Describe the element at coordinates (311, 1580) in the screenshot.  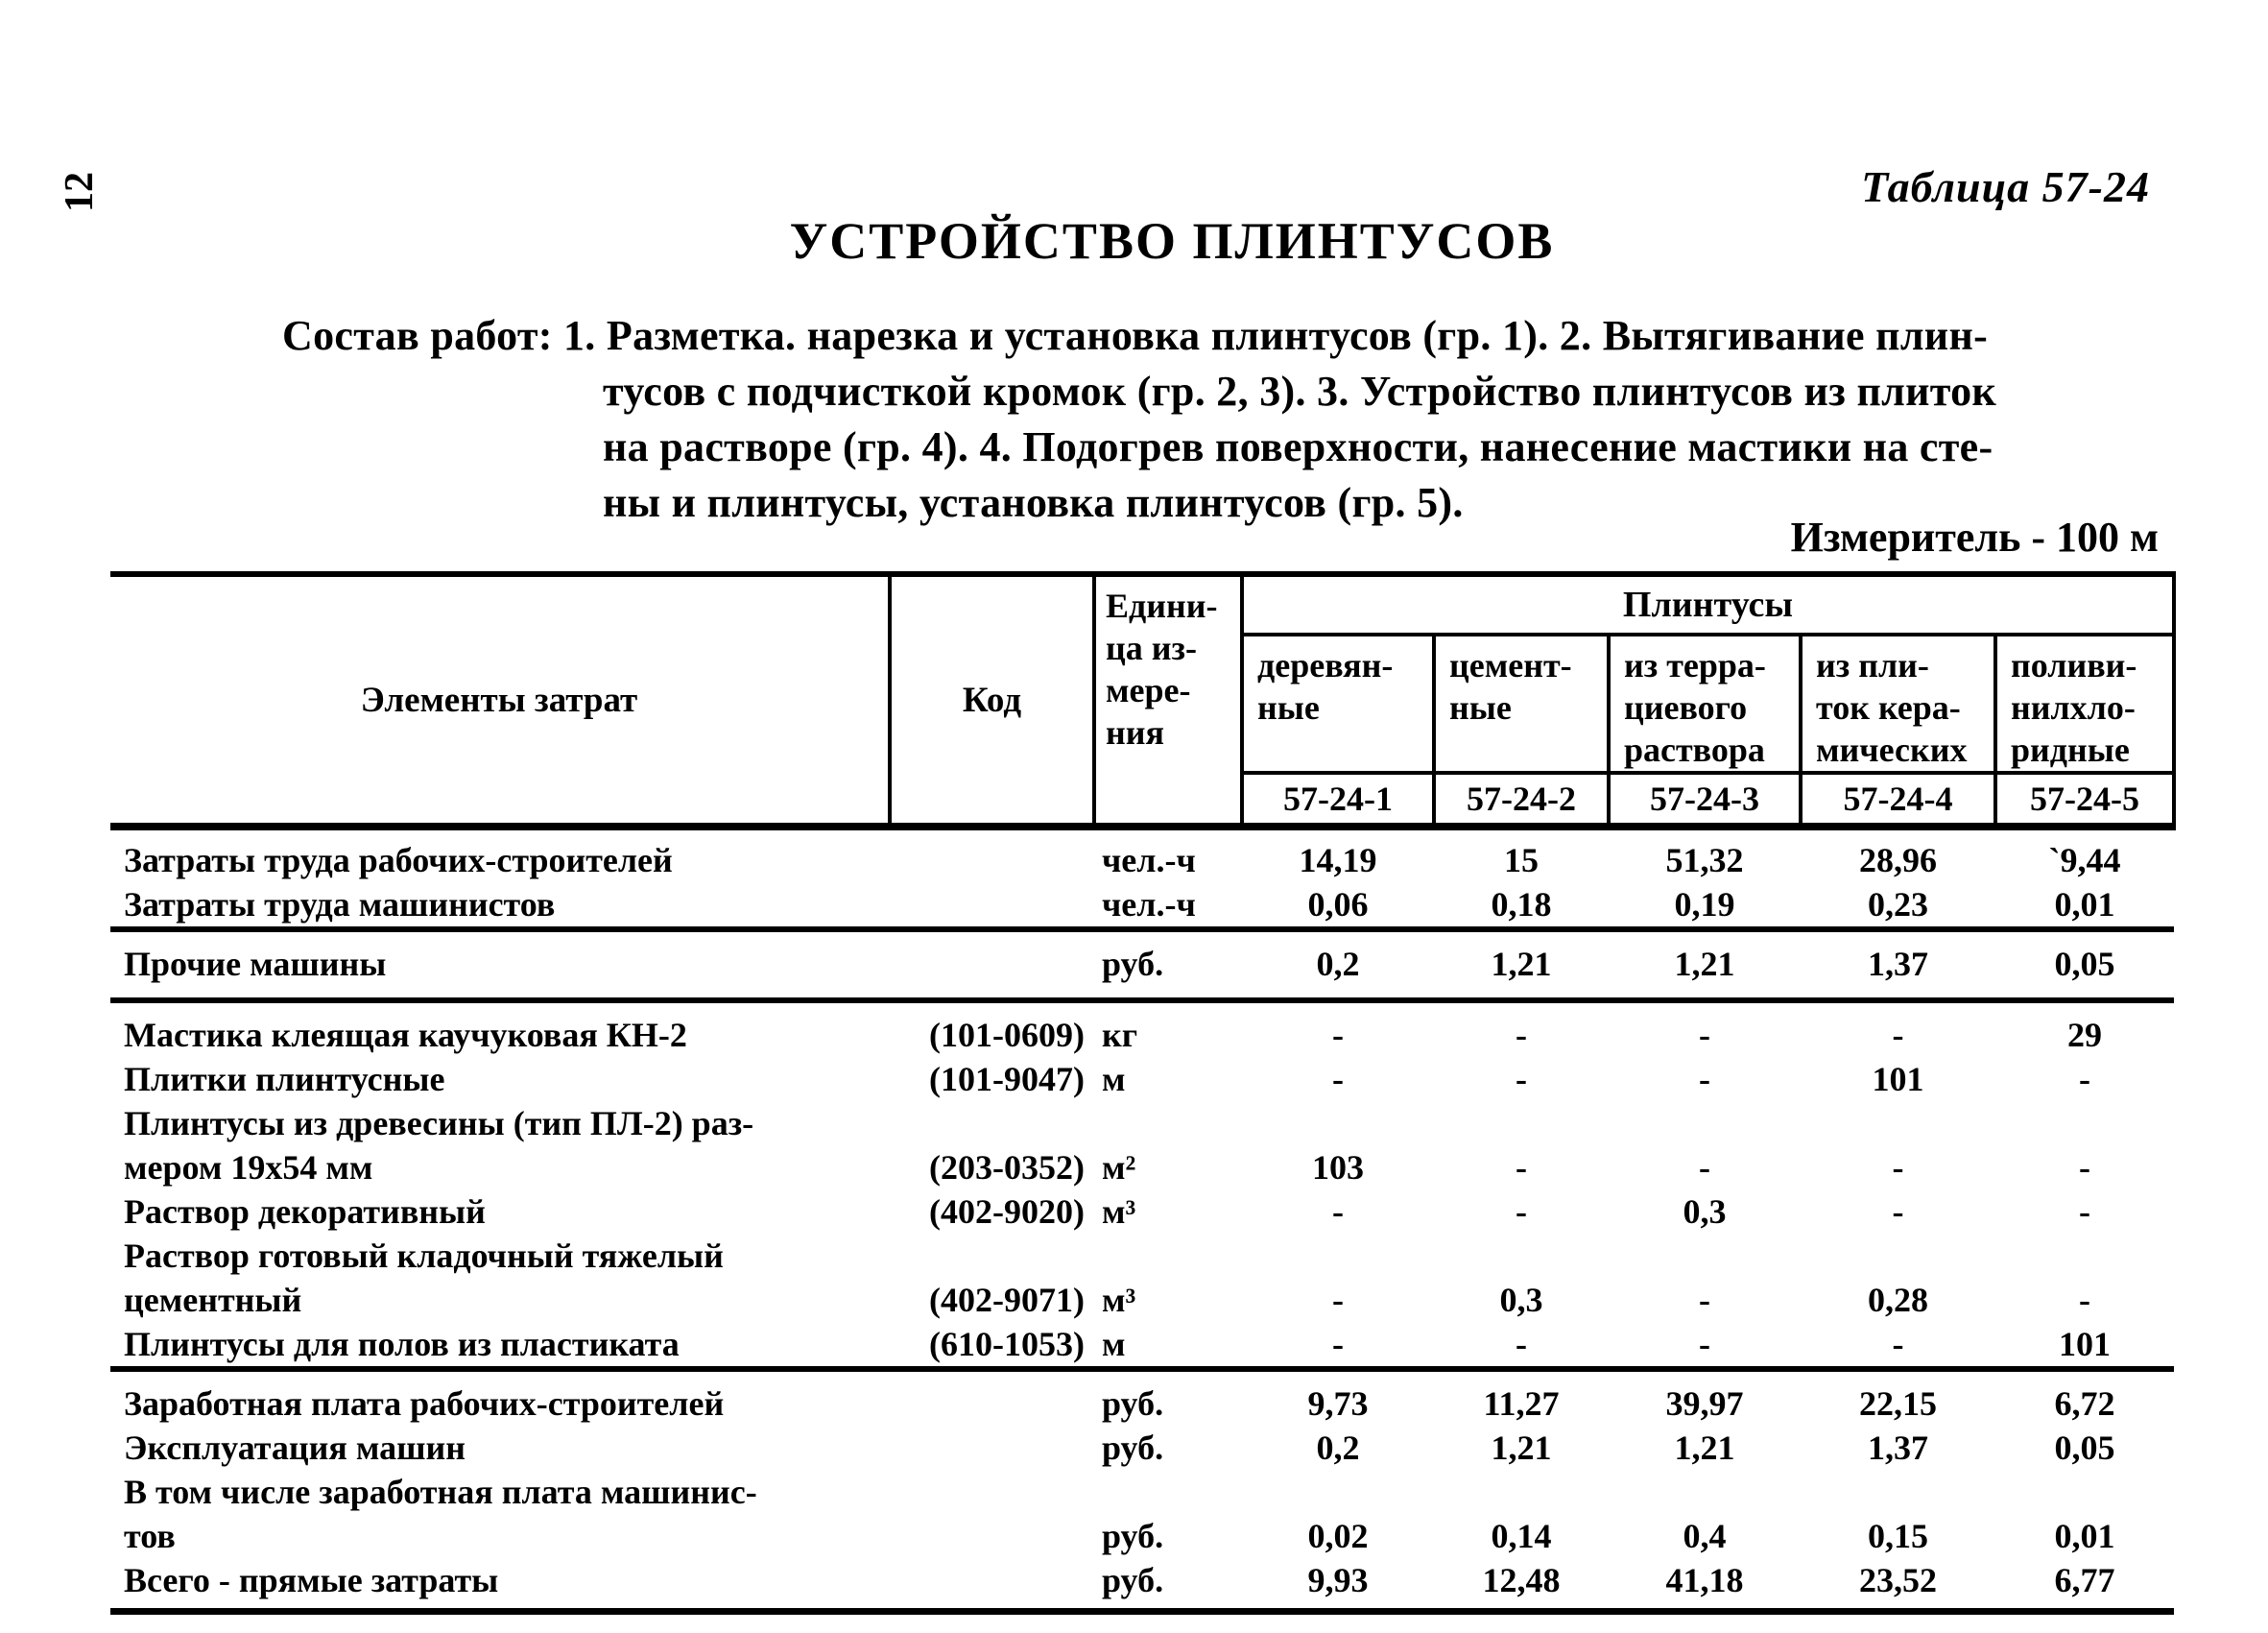
I see `cell-name: Всего - прямые затраты` at that location.